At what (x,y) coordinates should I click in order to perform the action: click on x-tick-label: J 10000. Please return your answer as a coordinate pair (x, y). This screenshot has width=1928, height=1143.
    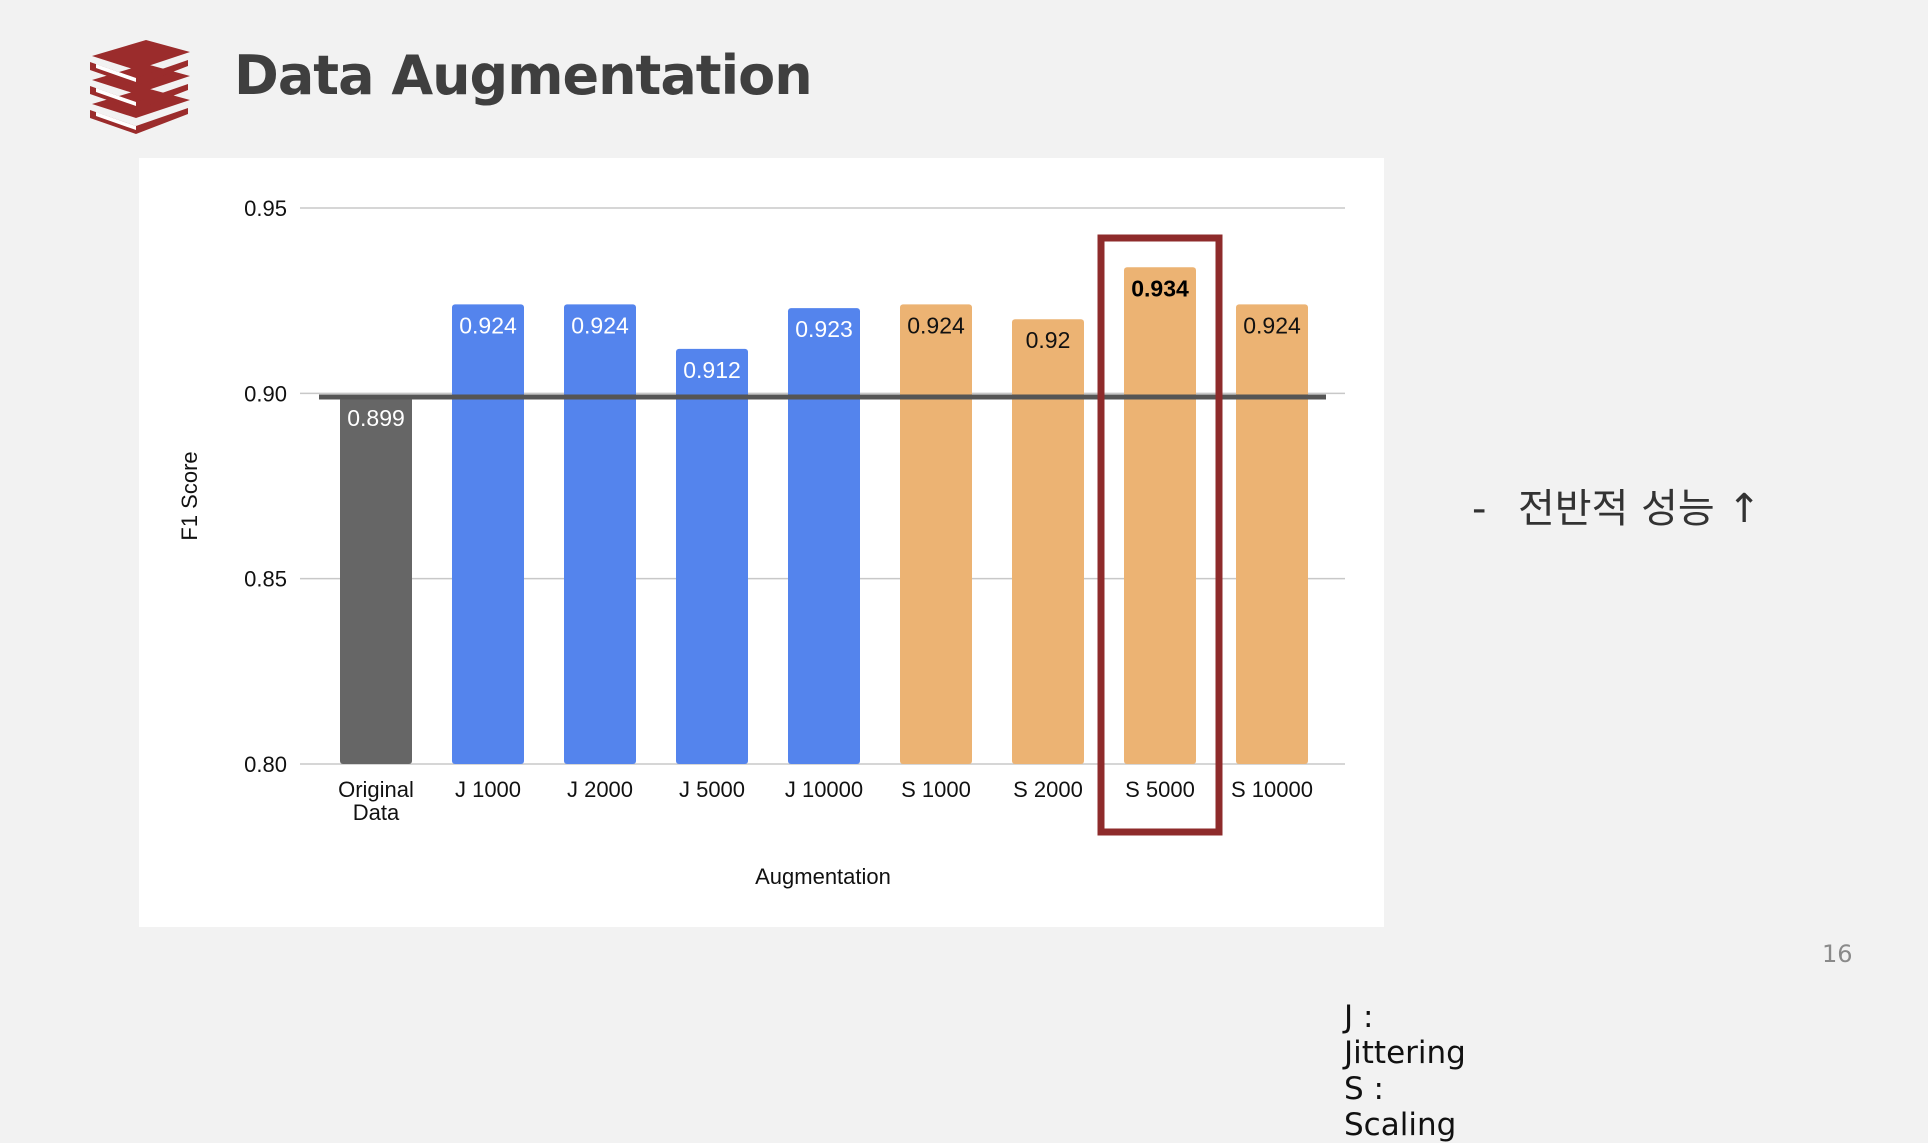
    Looking at the image, I should click on (824, 789).